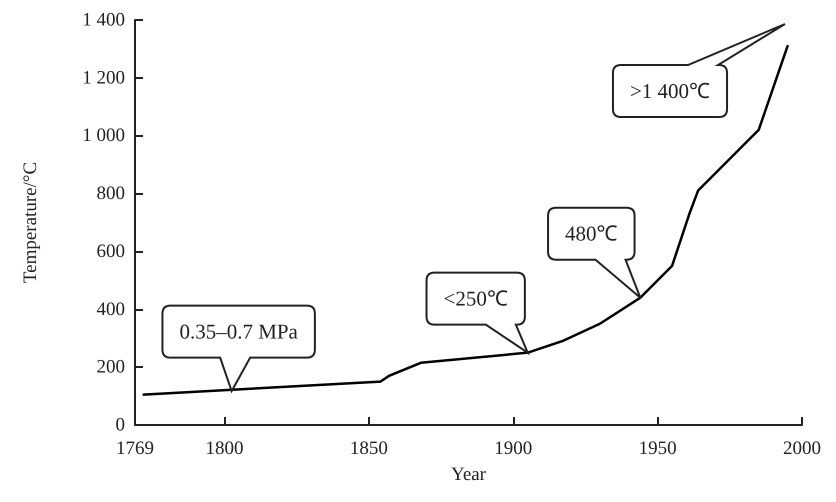  What do you see at coordinates (30, 223) in the screenshot?
I see `y-axis-title: Temperature/°C` at bounding box center [30, 223].